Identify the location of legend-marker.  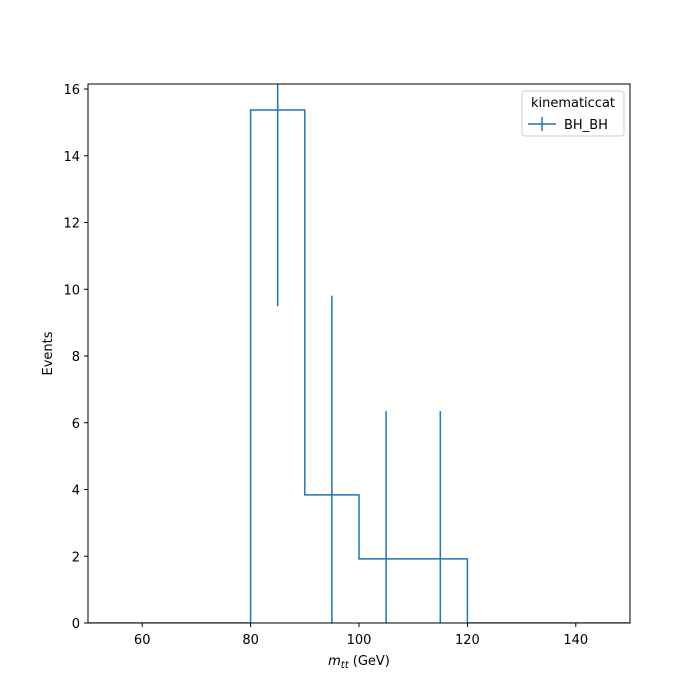
(542, 124).